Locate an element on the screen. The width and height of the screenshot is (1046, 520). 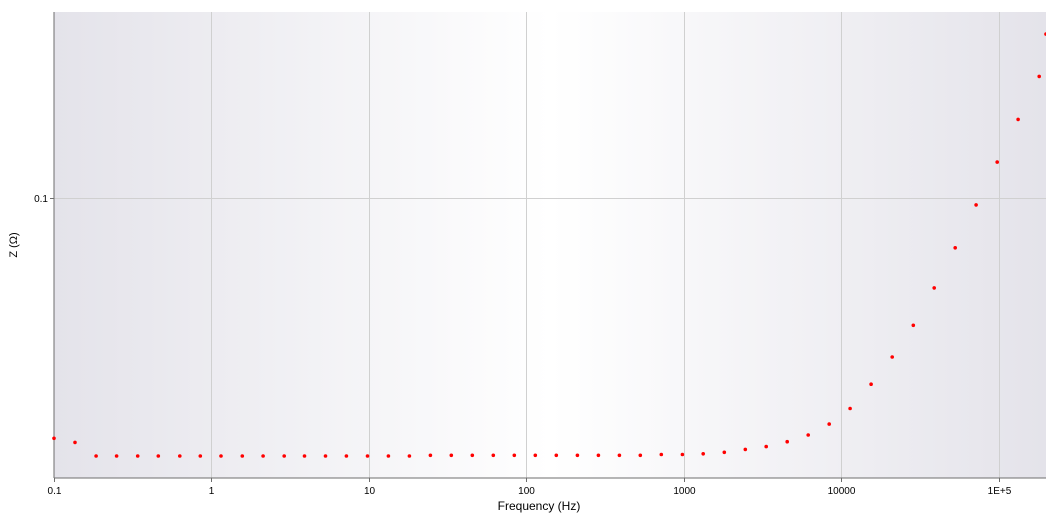
x-tick-label: 1000 is located at coordinates (684, 491).